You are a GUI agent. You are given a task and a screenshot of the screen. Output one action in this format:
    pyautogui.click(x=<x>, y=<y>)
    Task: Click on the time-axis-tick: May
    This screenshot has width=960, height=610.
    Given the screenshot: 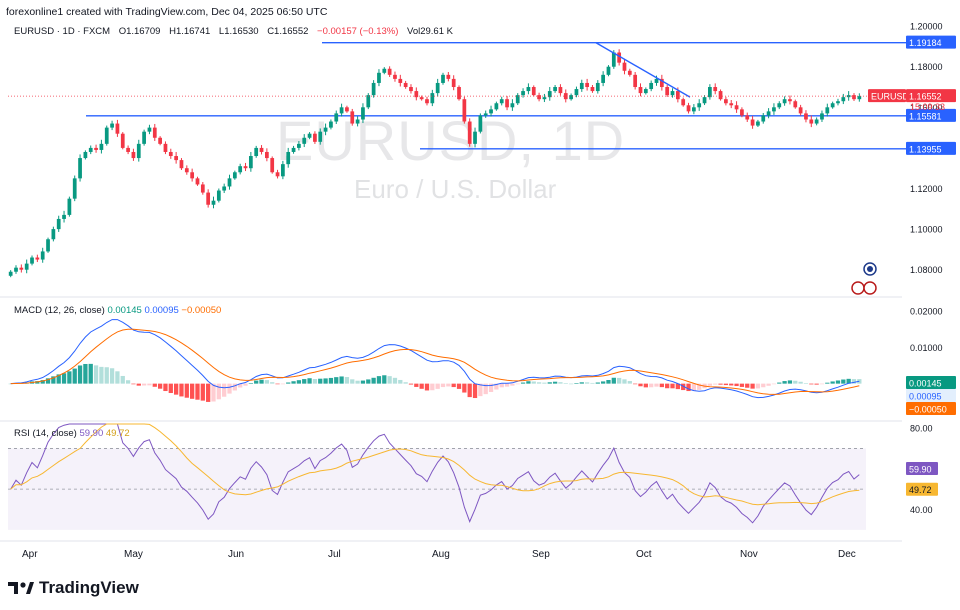 What is the action you would take?
    pyautogui.click(x=133, y=554)
    